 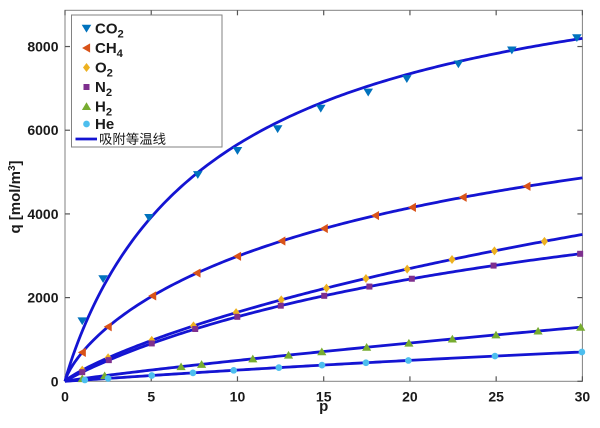 I want to click on legend-label-N2: N2, so click(x=103, y=89).